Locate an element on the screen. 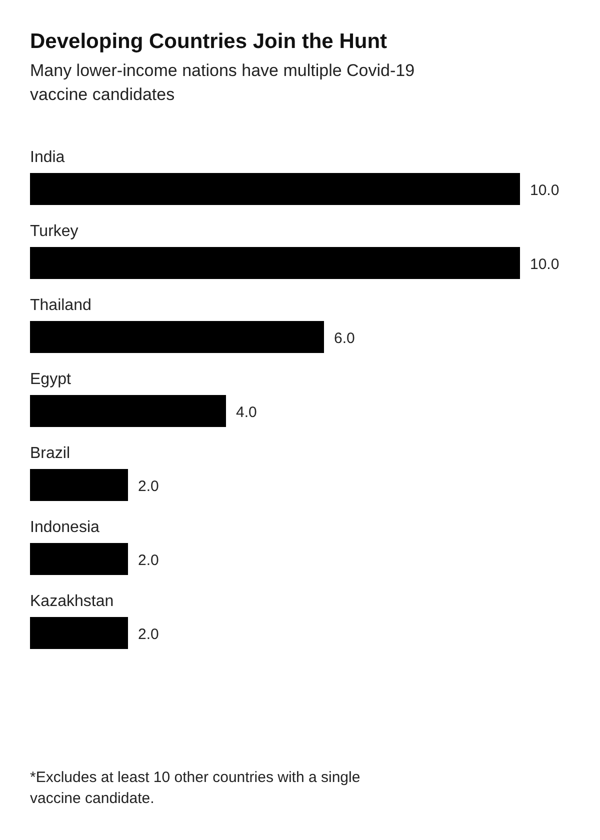  y-tick-label: Thailand is located at coordinates (61, 305).